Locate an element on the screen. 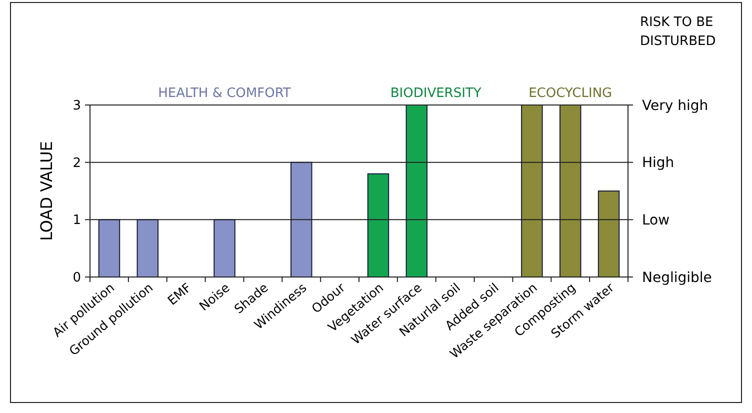  text: Negligible is located at coordinates (677, 278).